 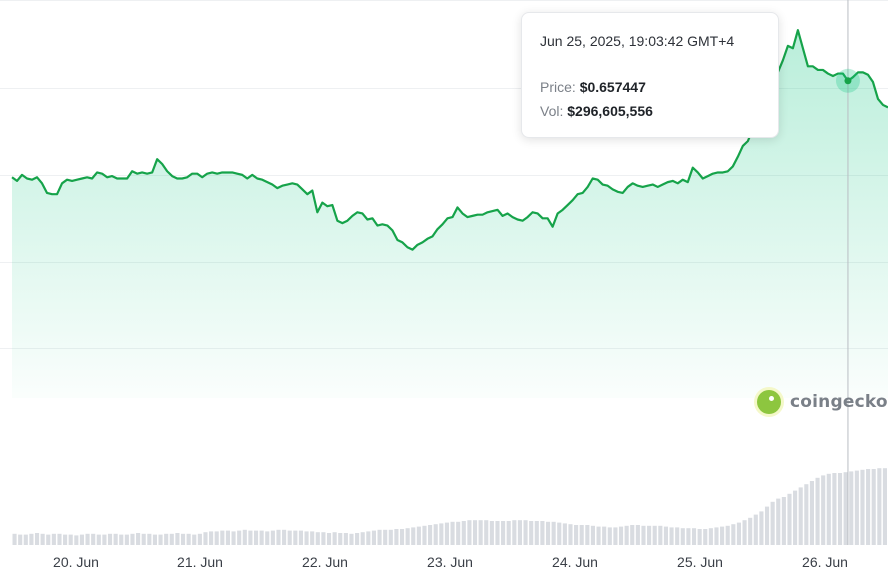 What do you see at coordinates (650, 87) in the screenshot?
I see `tooltip-price-row: Price: $0.657447` at bounding box center [650, 87].